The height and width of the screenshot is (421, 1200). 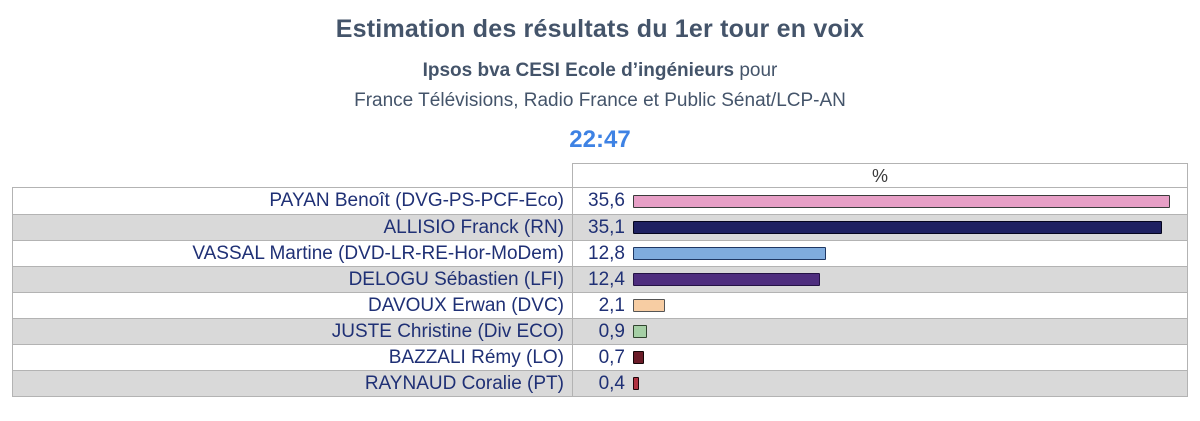 I want to click on value-cell: 0,9, so click(x=880, y=332).